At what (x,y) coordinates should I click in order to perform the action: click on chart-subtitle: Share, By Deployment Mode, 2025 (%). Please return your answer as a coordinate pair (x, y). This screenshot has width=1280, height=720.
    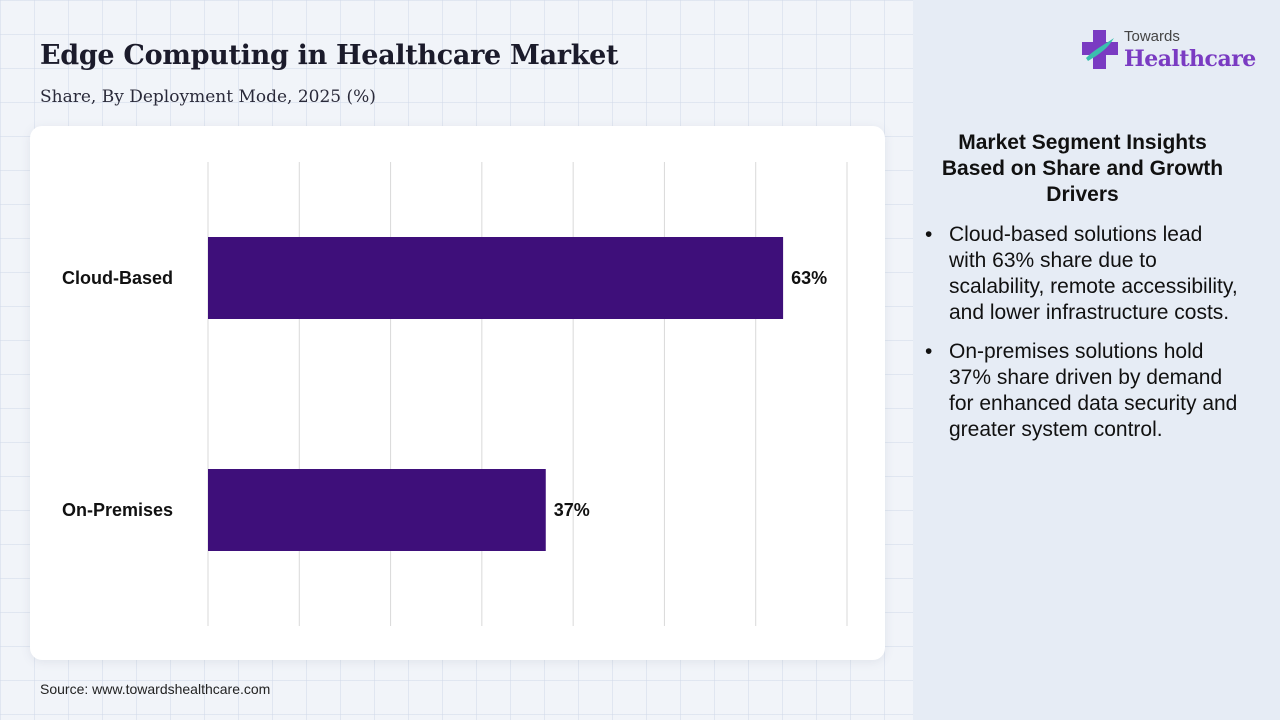
    Looking at the image, I should click on (208, 97).